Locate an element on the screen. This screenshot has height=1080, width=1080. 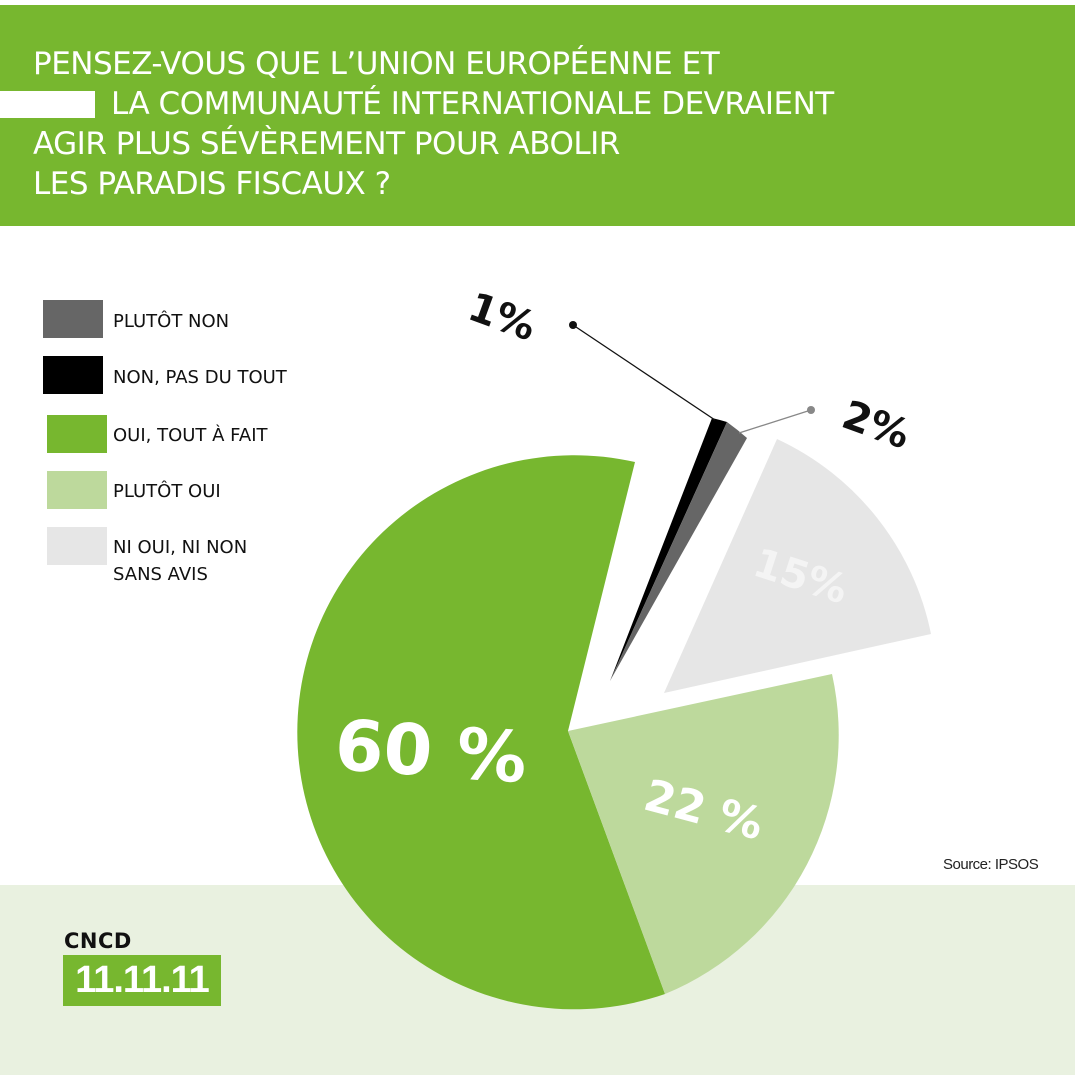
logo-cncd: CNCD is located at coordinates (98, 941).